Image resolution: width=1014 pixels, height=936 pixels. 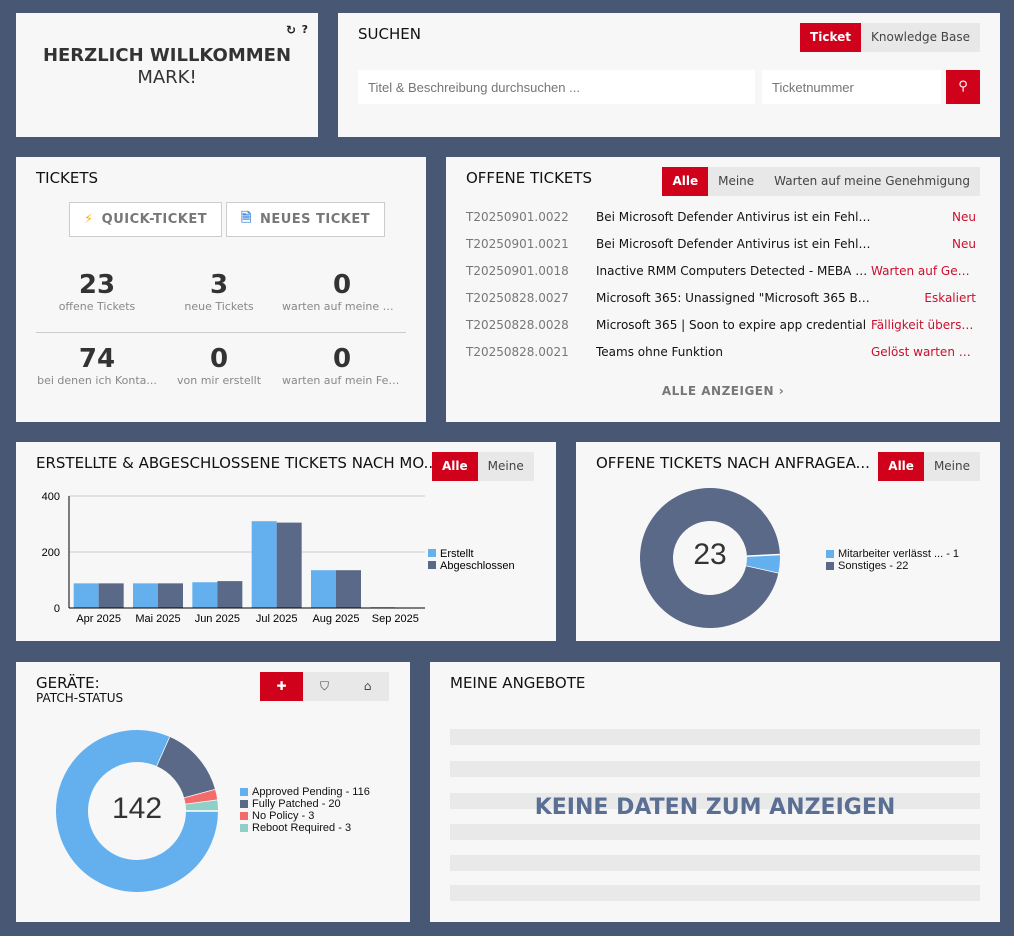 What do you see at coordinates (950, 297) in the screenshot?
I see `ticket-status: Eskaliert` at bounding box center [950, 297].